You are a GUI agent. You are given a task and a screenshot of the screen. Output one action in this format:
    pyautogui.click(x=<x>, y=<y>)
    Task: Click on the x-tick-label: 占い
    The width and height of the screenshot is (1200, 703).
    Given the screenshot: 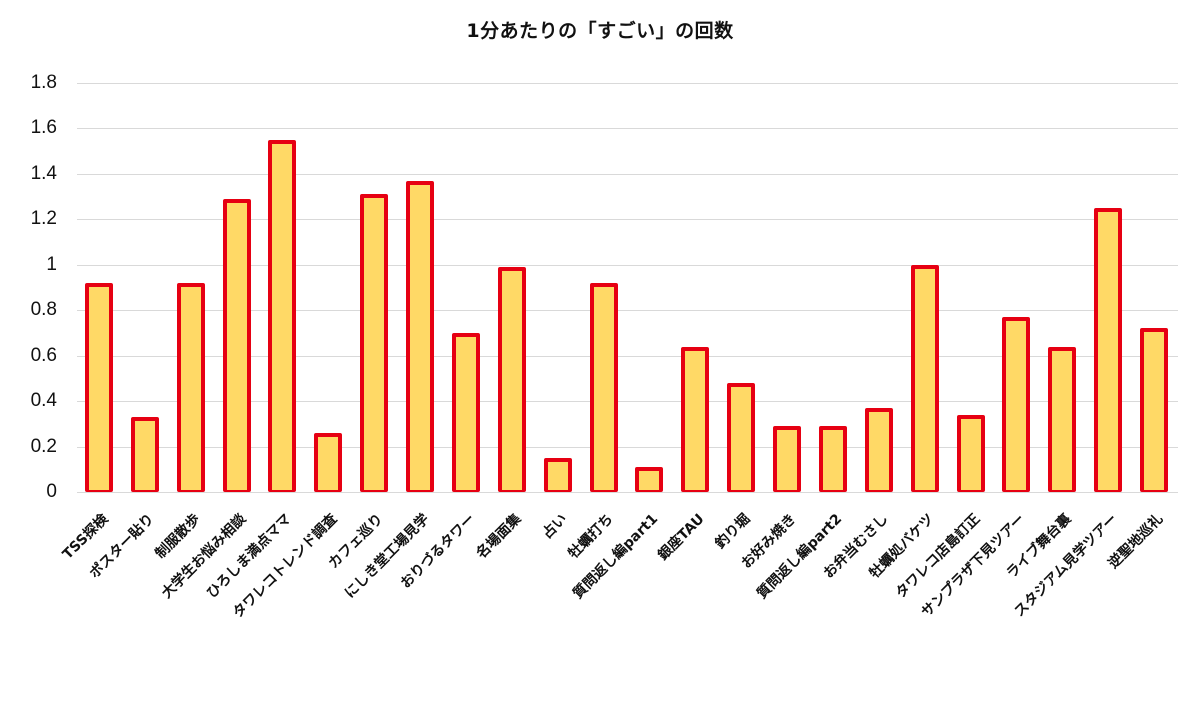 What is the action you would take?
    pyautogui.click(x=554, y=527)
    